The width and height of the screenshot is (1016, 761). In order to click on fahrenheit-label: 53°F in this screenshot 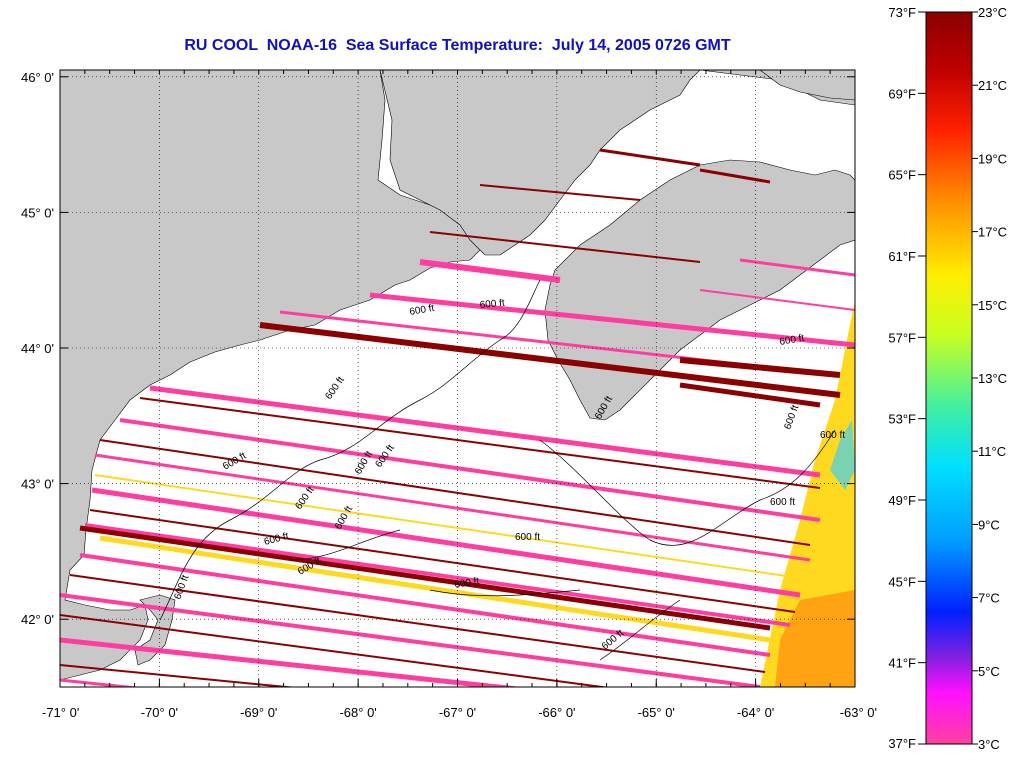, I will do `click(902, 419)`.